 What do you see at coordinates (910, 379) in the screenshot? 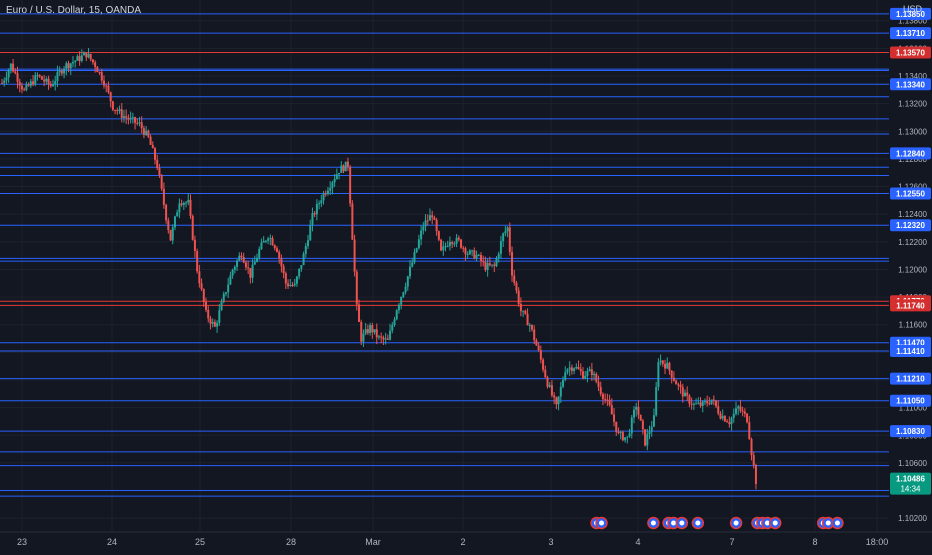
I see `price-level-label: 1.11210` at bounding box center [910, 379].